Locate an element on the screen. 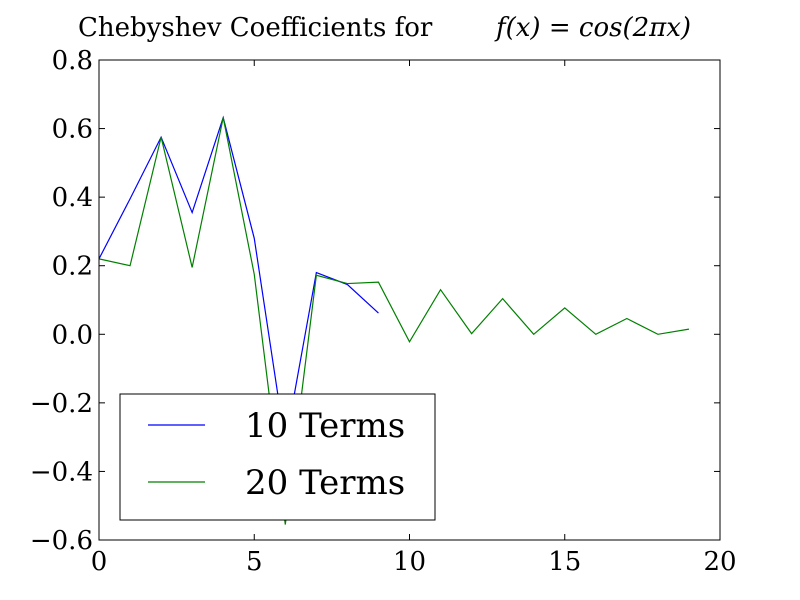  x-tick-label: 15 is located at coordinates (564, 562).